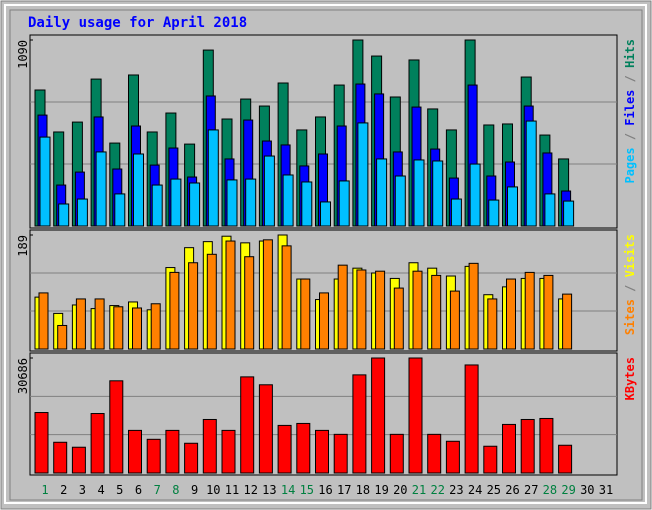 The width and height of the screenshot is (652, 510). I want to click on x-tick-label: 8, so click(175, 490).